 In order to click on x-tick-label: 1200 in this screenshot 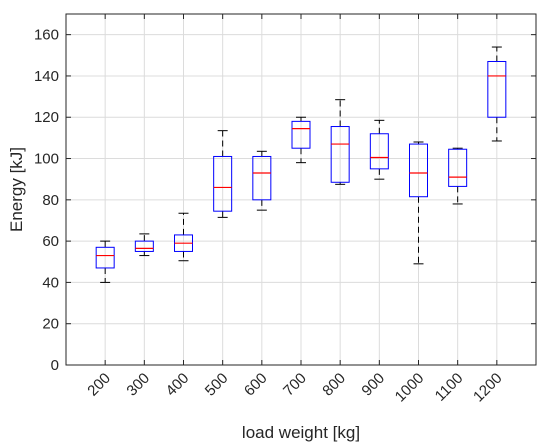, I will do `click(488, 388)`.